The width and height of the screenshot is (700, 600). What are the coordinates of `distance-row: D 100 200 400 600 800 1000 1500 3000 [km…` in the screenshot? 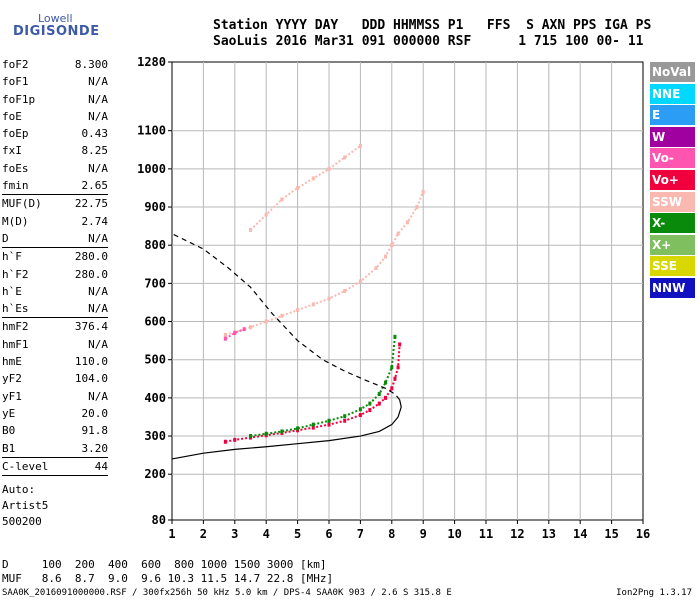 It's located at (164, 564).